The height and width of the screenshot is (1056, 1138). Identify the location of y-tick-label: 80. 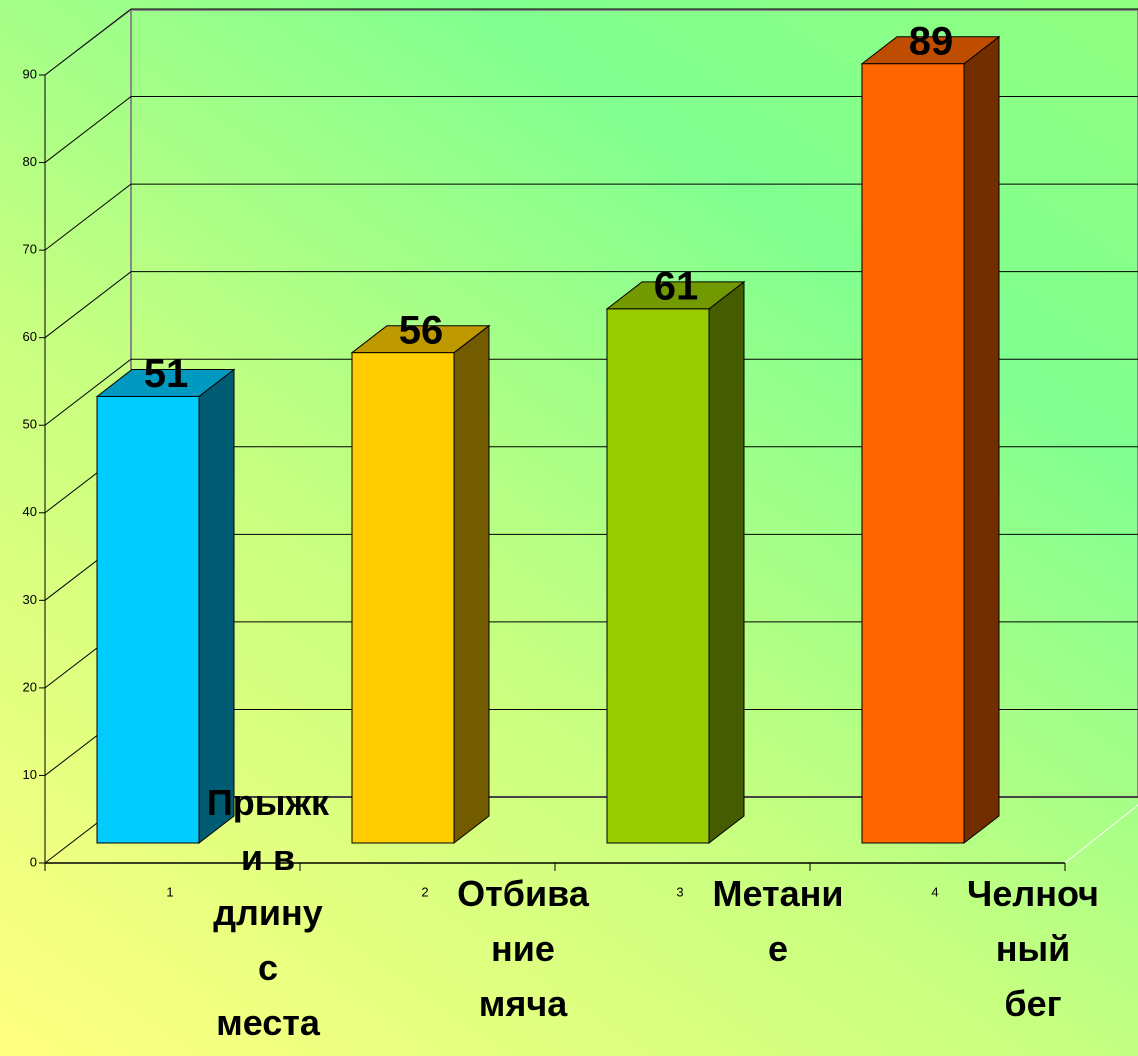
(30, 161).